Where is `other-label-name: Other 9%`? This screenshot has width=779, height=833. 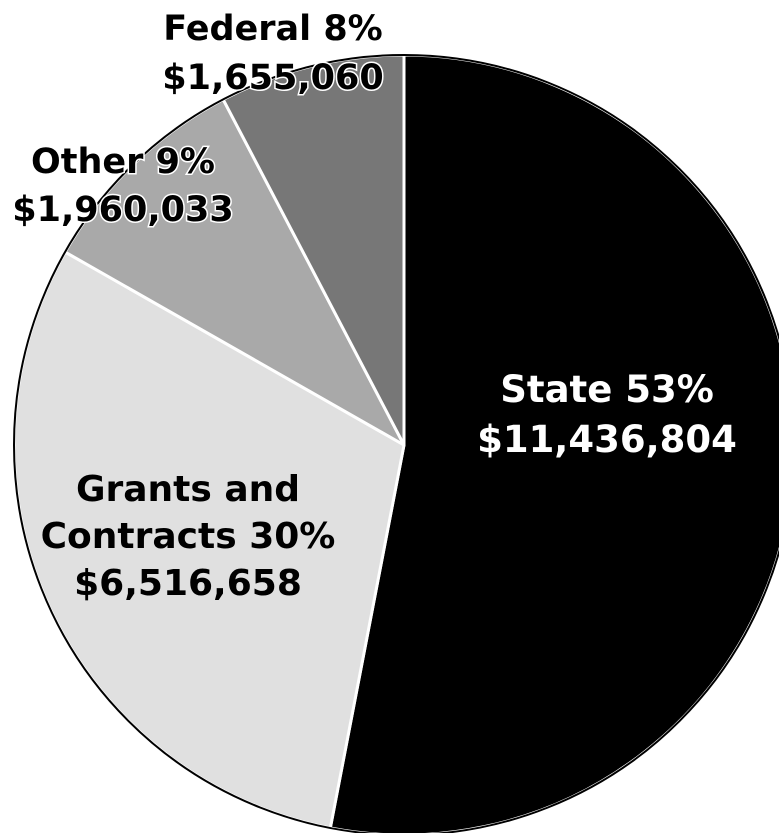 other-label-name: Other 9% is located at coordinates (123, 162).